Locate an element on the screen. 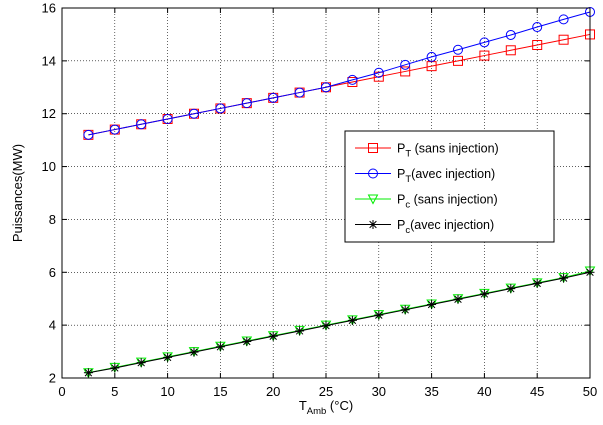  x-tick-label: 5 is located at coordinates (114, 391).